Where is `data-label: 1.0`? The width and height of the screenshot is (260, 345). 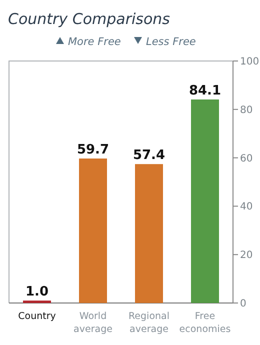
data-label: 1.0 is located at coordinates (37, 292).